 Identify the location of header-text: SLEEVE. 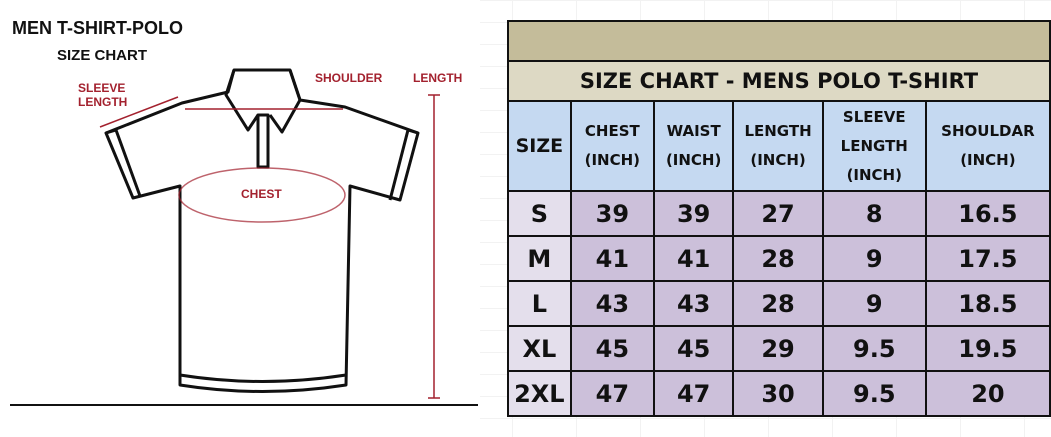
(874, 116).